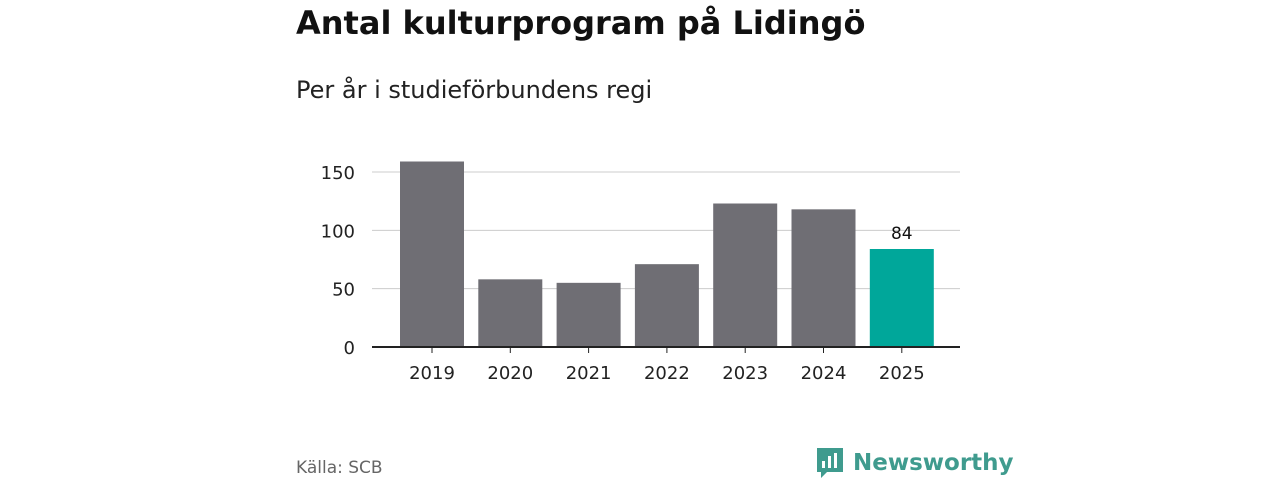  I want to click on newsworthy-logo-icon, so click(830, 463).